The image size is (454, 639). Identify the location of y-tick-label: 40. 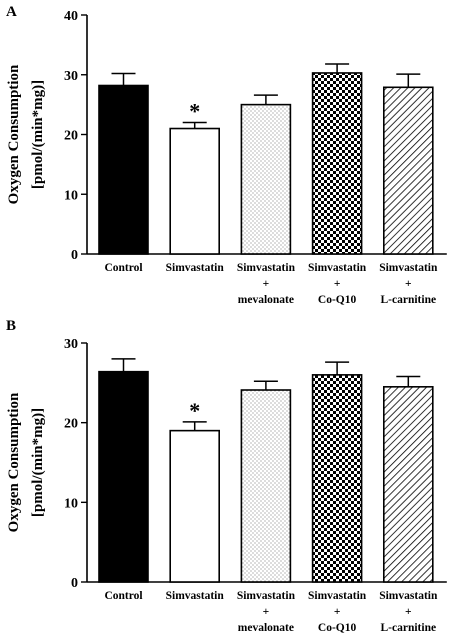
(71, 16).